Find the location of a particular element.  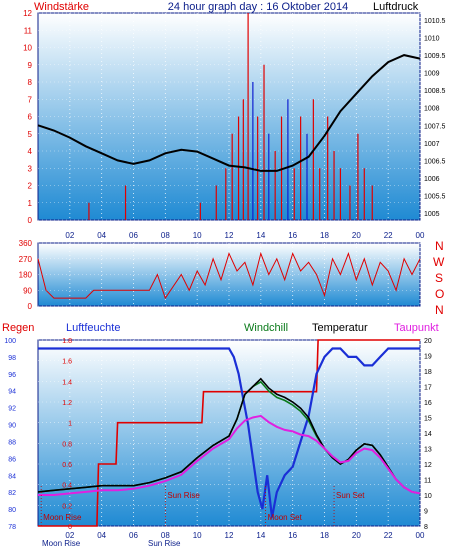

p3-humidity-tick-9: 96 is located at coordinates (12, 375).